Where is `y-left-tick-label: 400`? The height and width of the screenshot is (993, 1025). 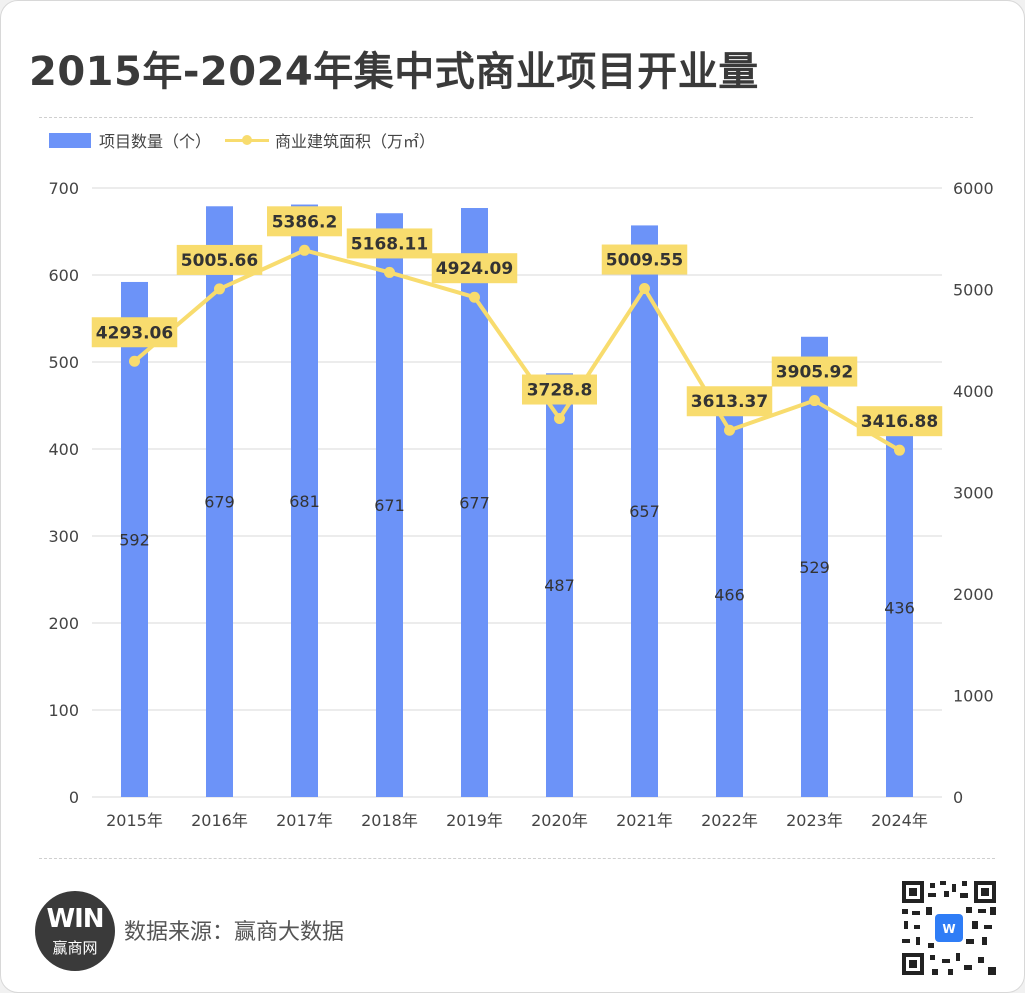 y-left-tick-label: 400 is located at coordinates (63, 449).